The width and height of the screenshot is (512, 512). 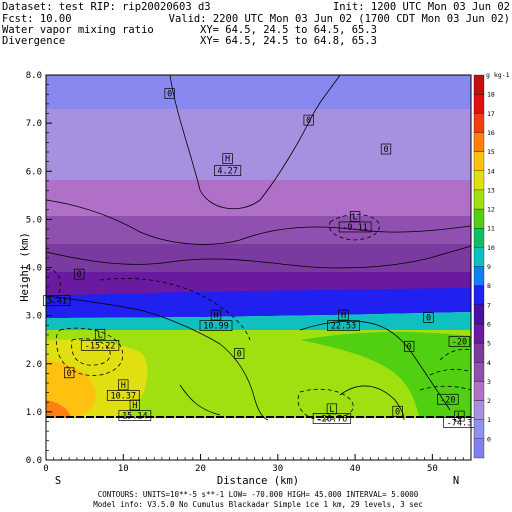 What do you see at coordinates (58, 481) in the screenshot?
I see `compass-south: S` at bounding box center [58, 481].